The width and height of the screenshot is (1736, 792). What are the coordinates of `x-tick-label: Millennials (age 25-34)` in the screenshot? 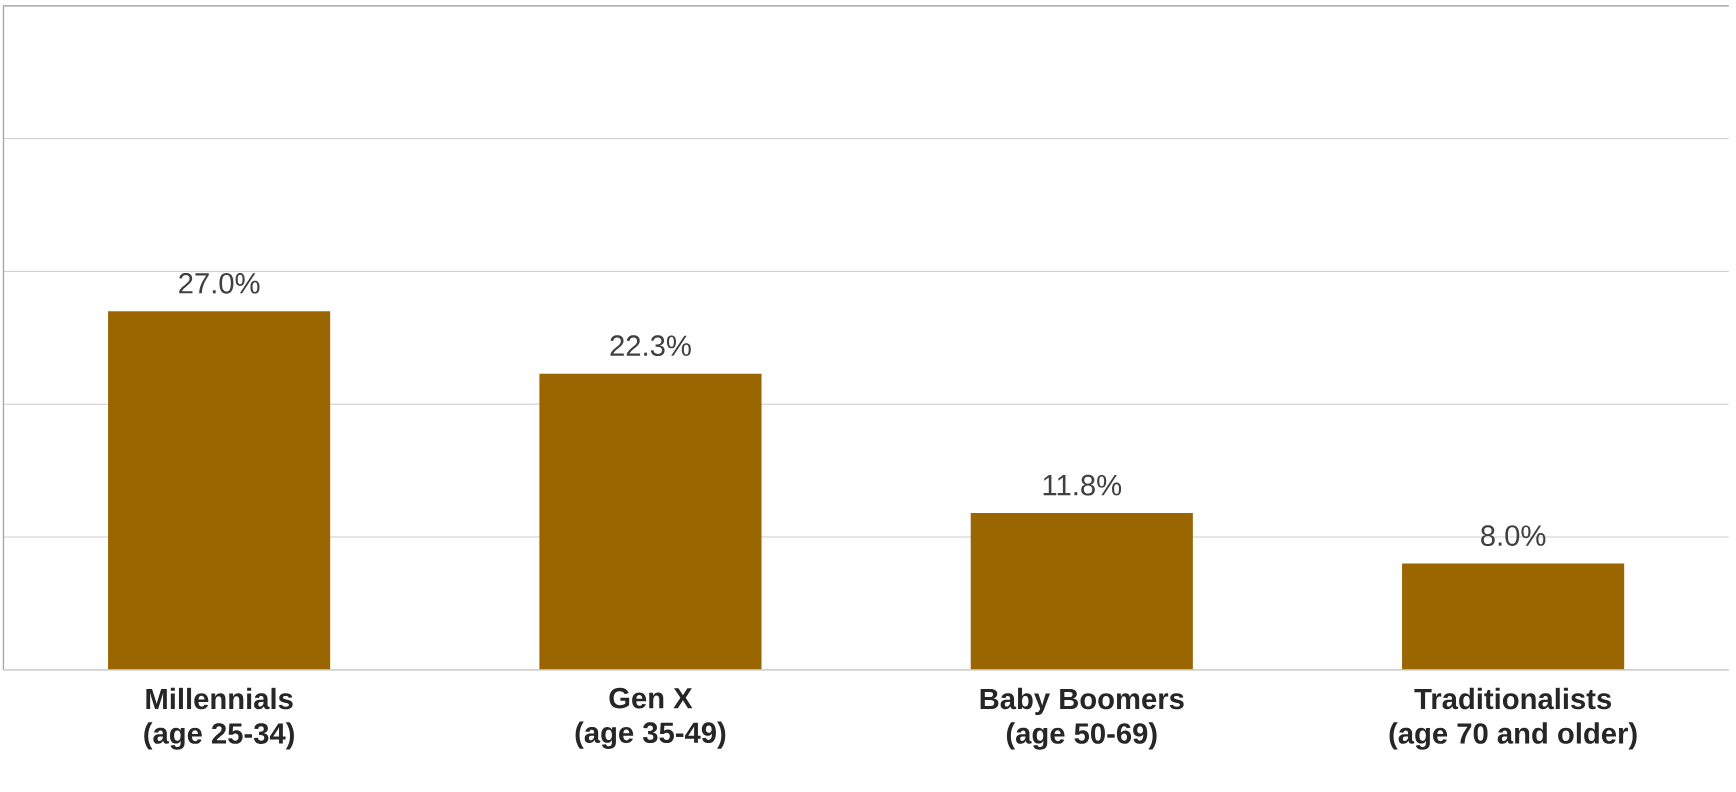 It's located at (219, 718).